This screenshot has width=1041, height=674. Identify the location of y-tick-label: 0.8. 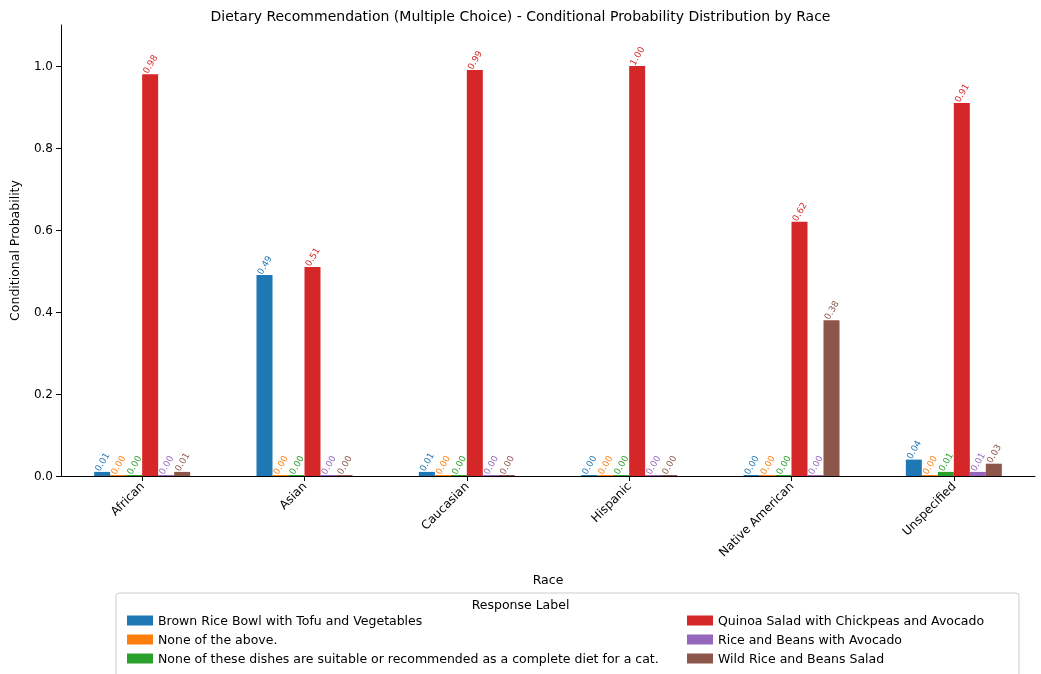
(43, 148).